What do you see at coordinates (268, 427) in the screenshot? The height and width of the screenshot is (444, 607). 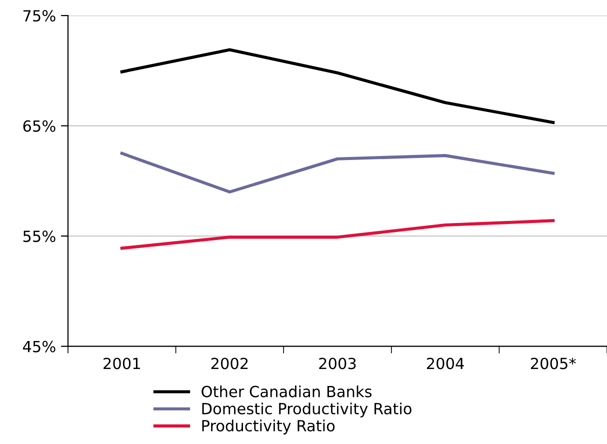 I see `legend-label: Productivity Ratio` at bounding box center [268, 427].